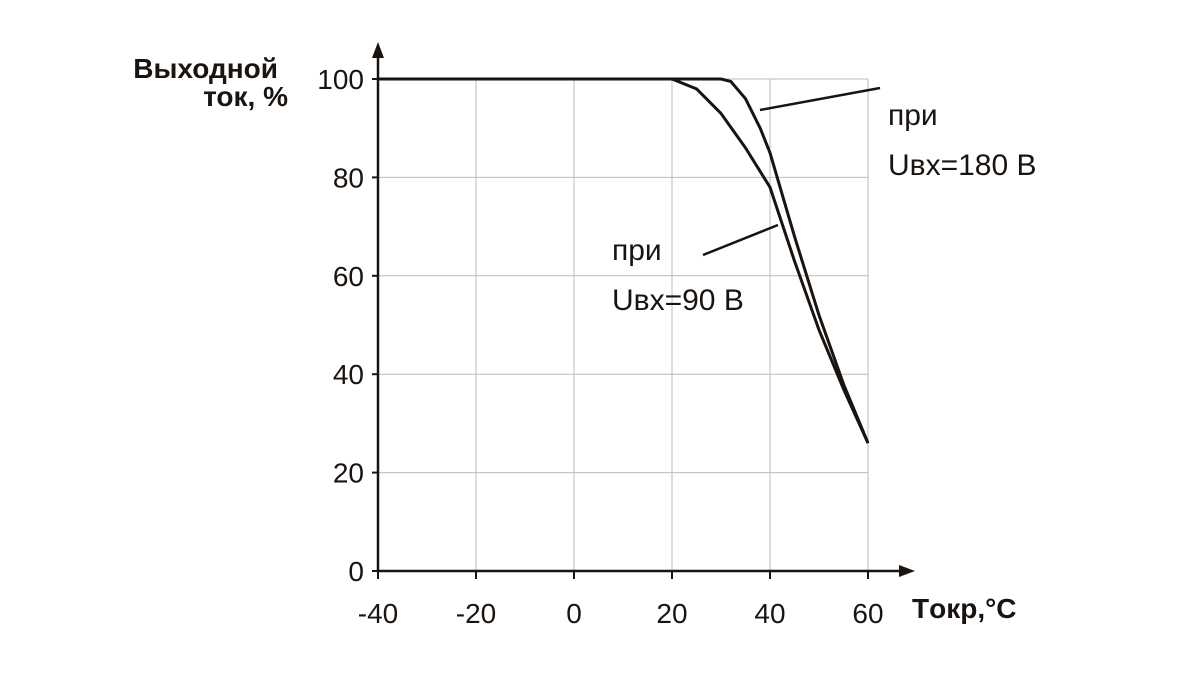 This screenshot has width=1189, height=698. Describe the element at coordinates (671, 613) in the screenshot. I see `x-tick-label: 20` at that location.